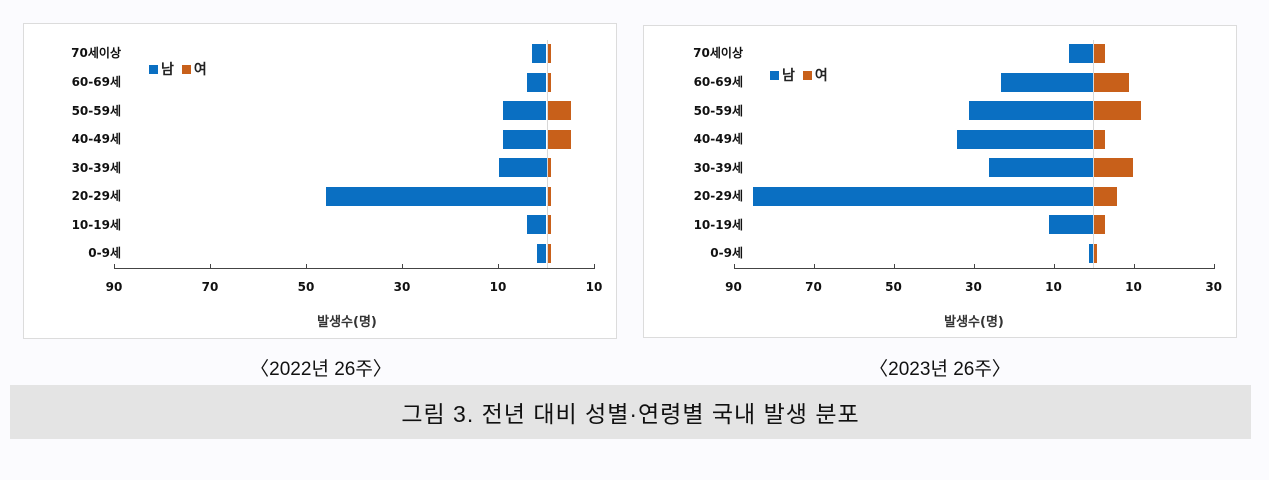 The height and width of the screenshot is (480, 1269). I want to click on caption-2022: 〈2022년 26주〉, so click(321, 369).